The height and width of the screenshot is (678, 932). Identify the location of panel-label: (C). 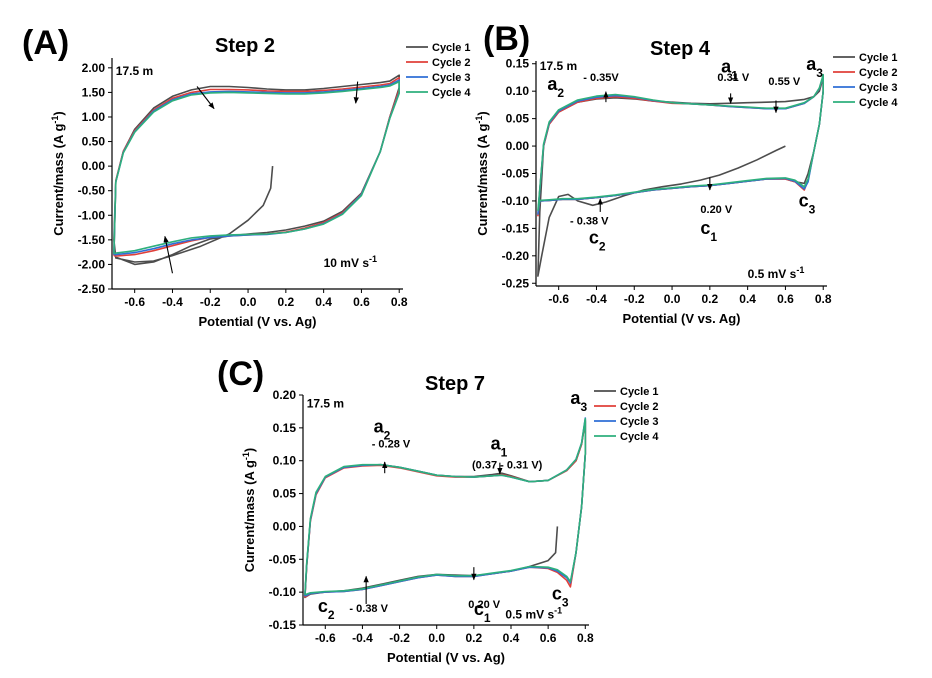
(240, 374).